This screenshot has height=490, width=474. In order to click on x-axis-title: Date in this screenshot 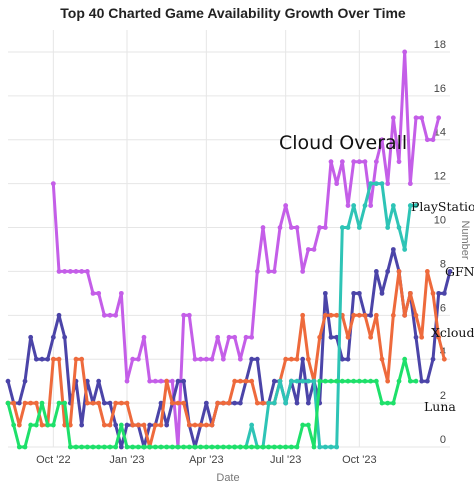, I will do `click(227, 478)`.